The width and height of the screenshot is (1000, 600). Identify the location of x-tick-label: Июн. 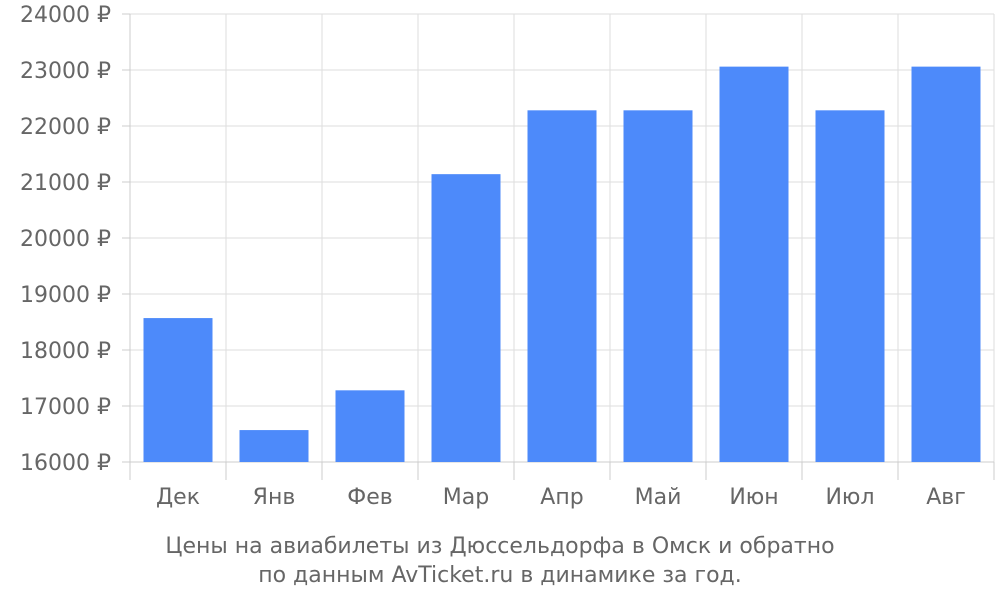
(753, 497).